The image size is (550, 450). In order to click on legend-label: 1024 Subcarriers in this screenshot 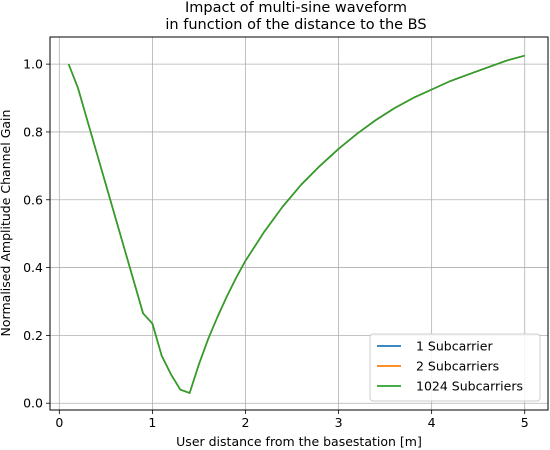, I will do `click(469, 386)`.